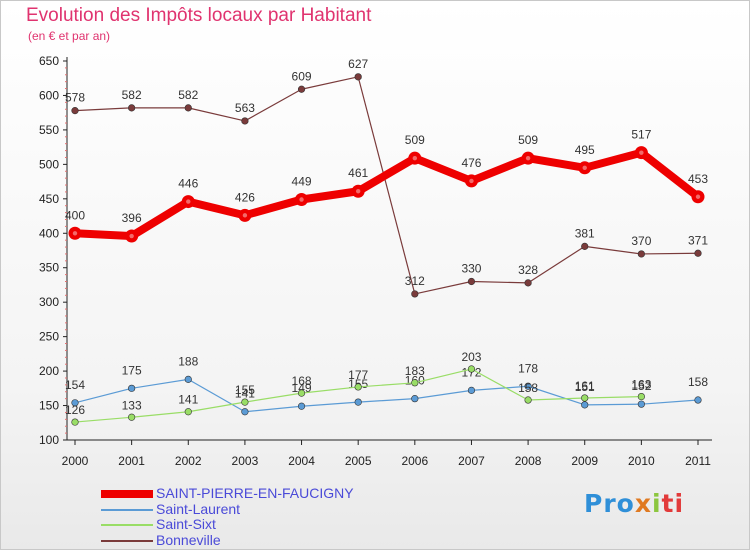  I want to click on y-tick-label: 200, so click(49, 371).